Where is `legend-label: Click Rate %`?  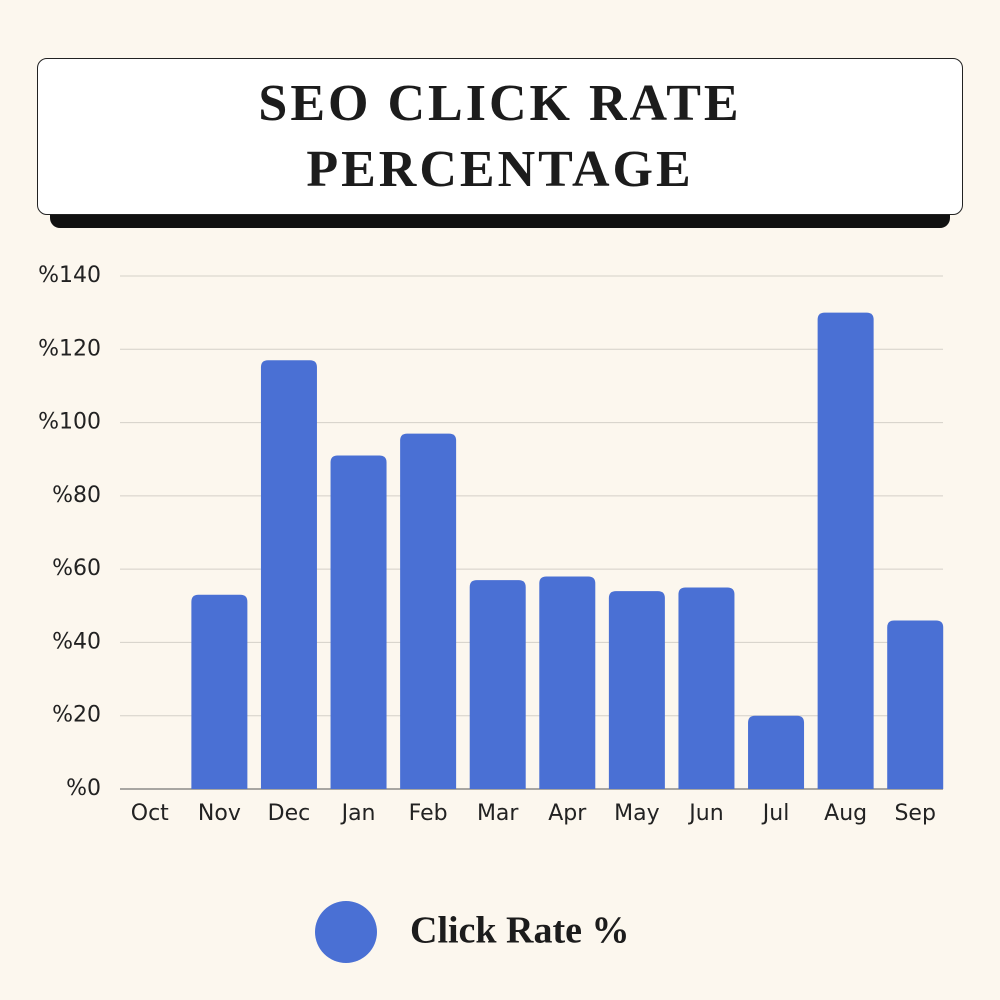
legend-label: Click Rate % is located at coordinates (520, 931).